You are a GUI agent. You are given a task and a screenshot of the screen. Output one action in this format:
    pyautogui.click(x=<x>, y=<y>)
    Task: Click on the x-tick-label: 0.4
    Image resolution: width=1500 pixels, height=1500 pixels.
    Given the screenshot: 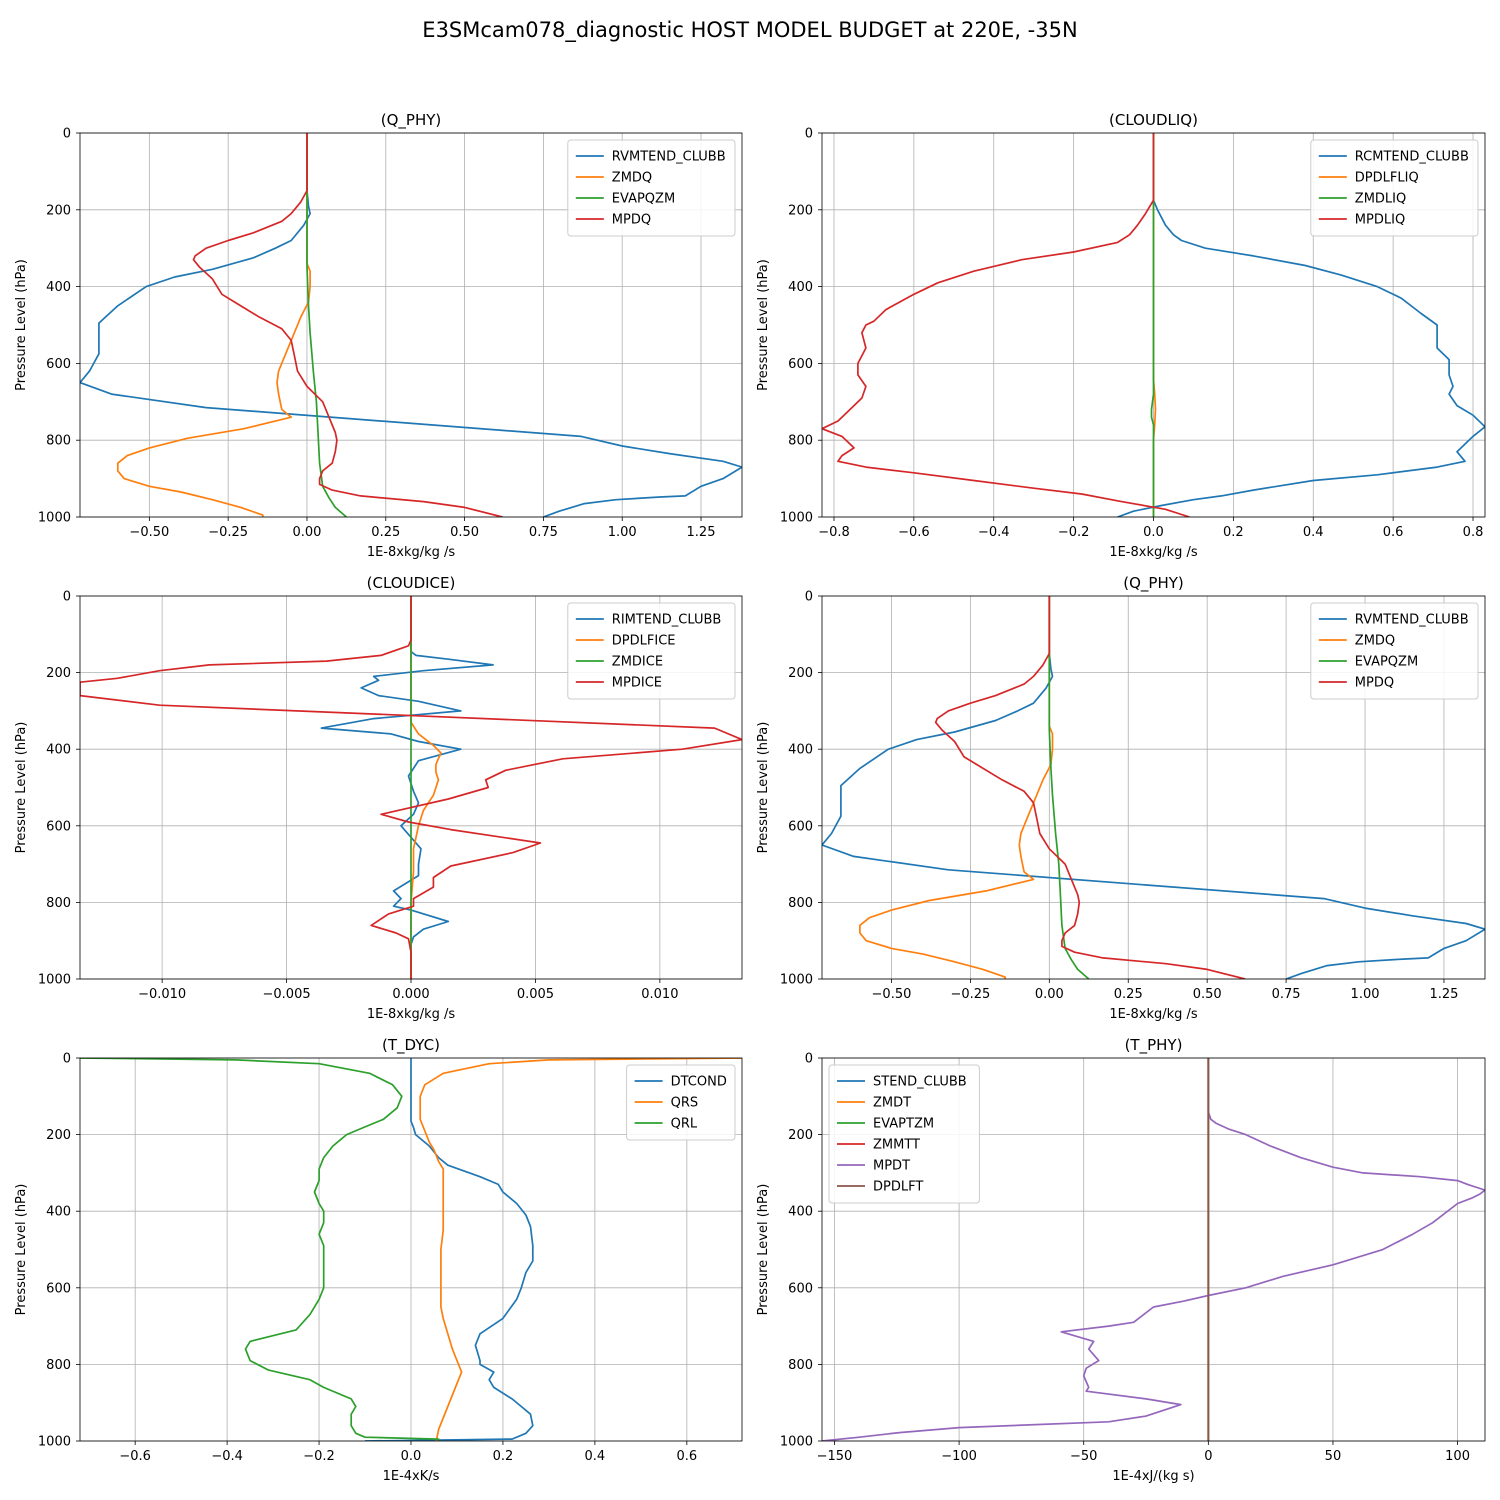 What is the action you would take?
    pyautogui.click(x=1313, y=532)
    